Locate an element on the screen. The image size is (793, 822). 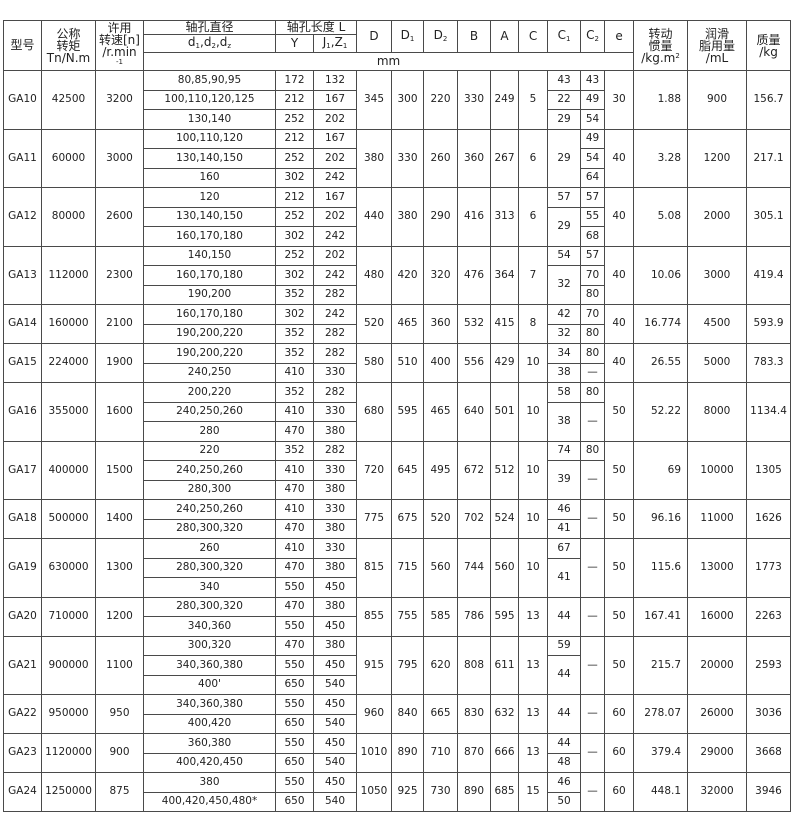
table-row: 240,250,260 410 330 38— is located at coordinates (397, 421).